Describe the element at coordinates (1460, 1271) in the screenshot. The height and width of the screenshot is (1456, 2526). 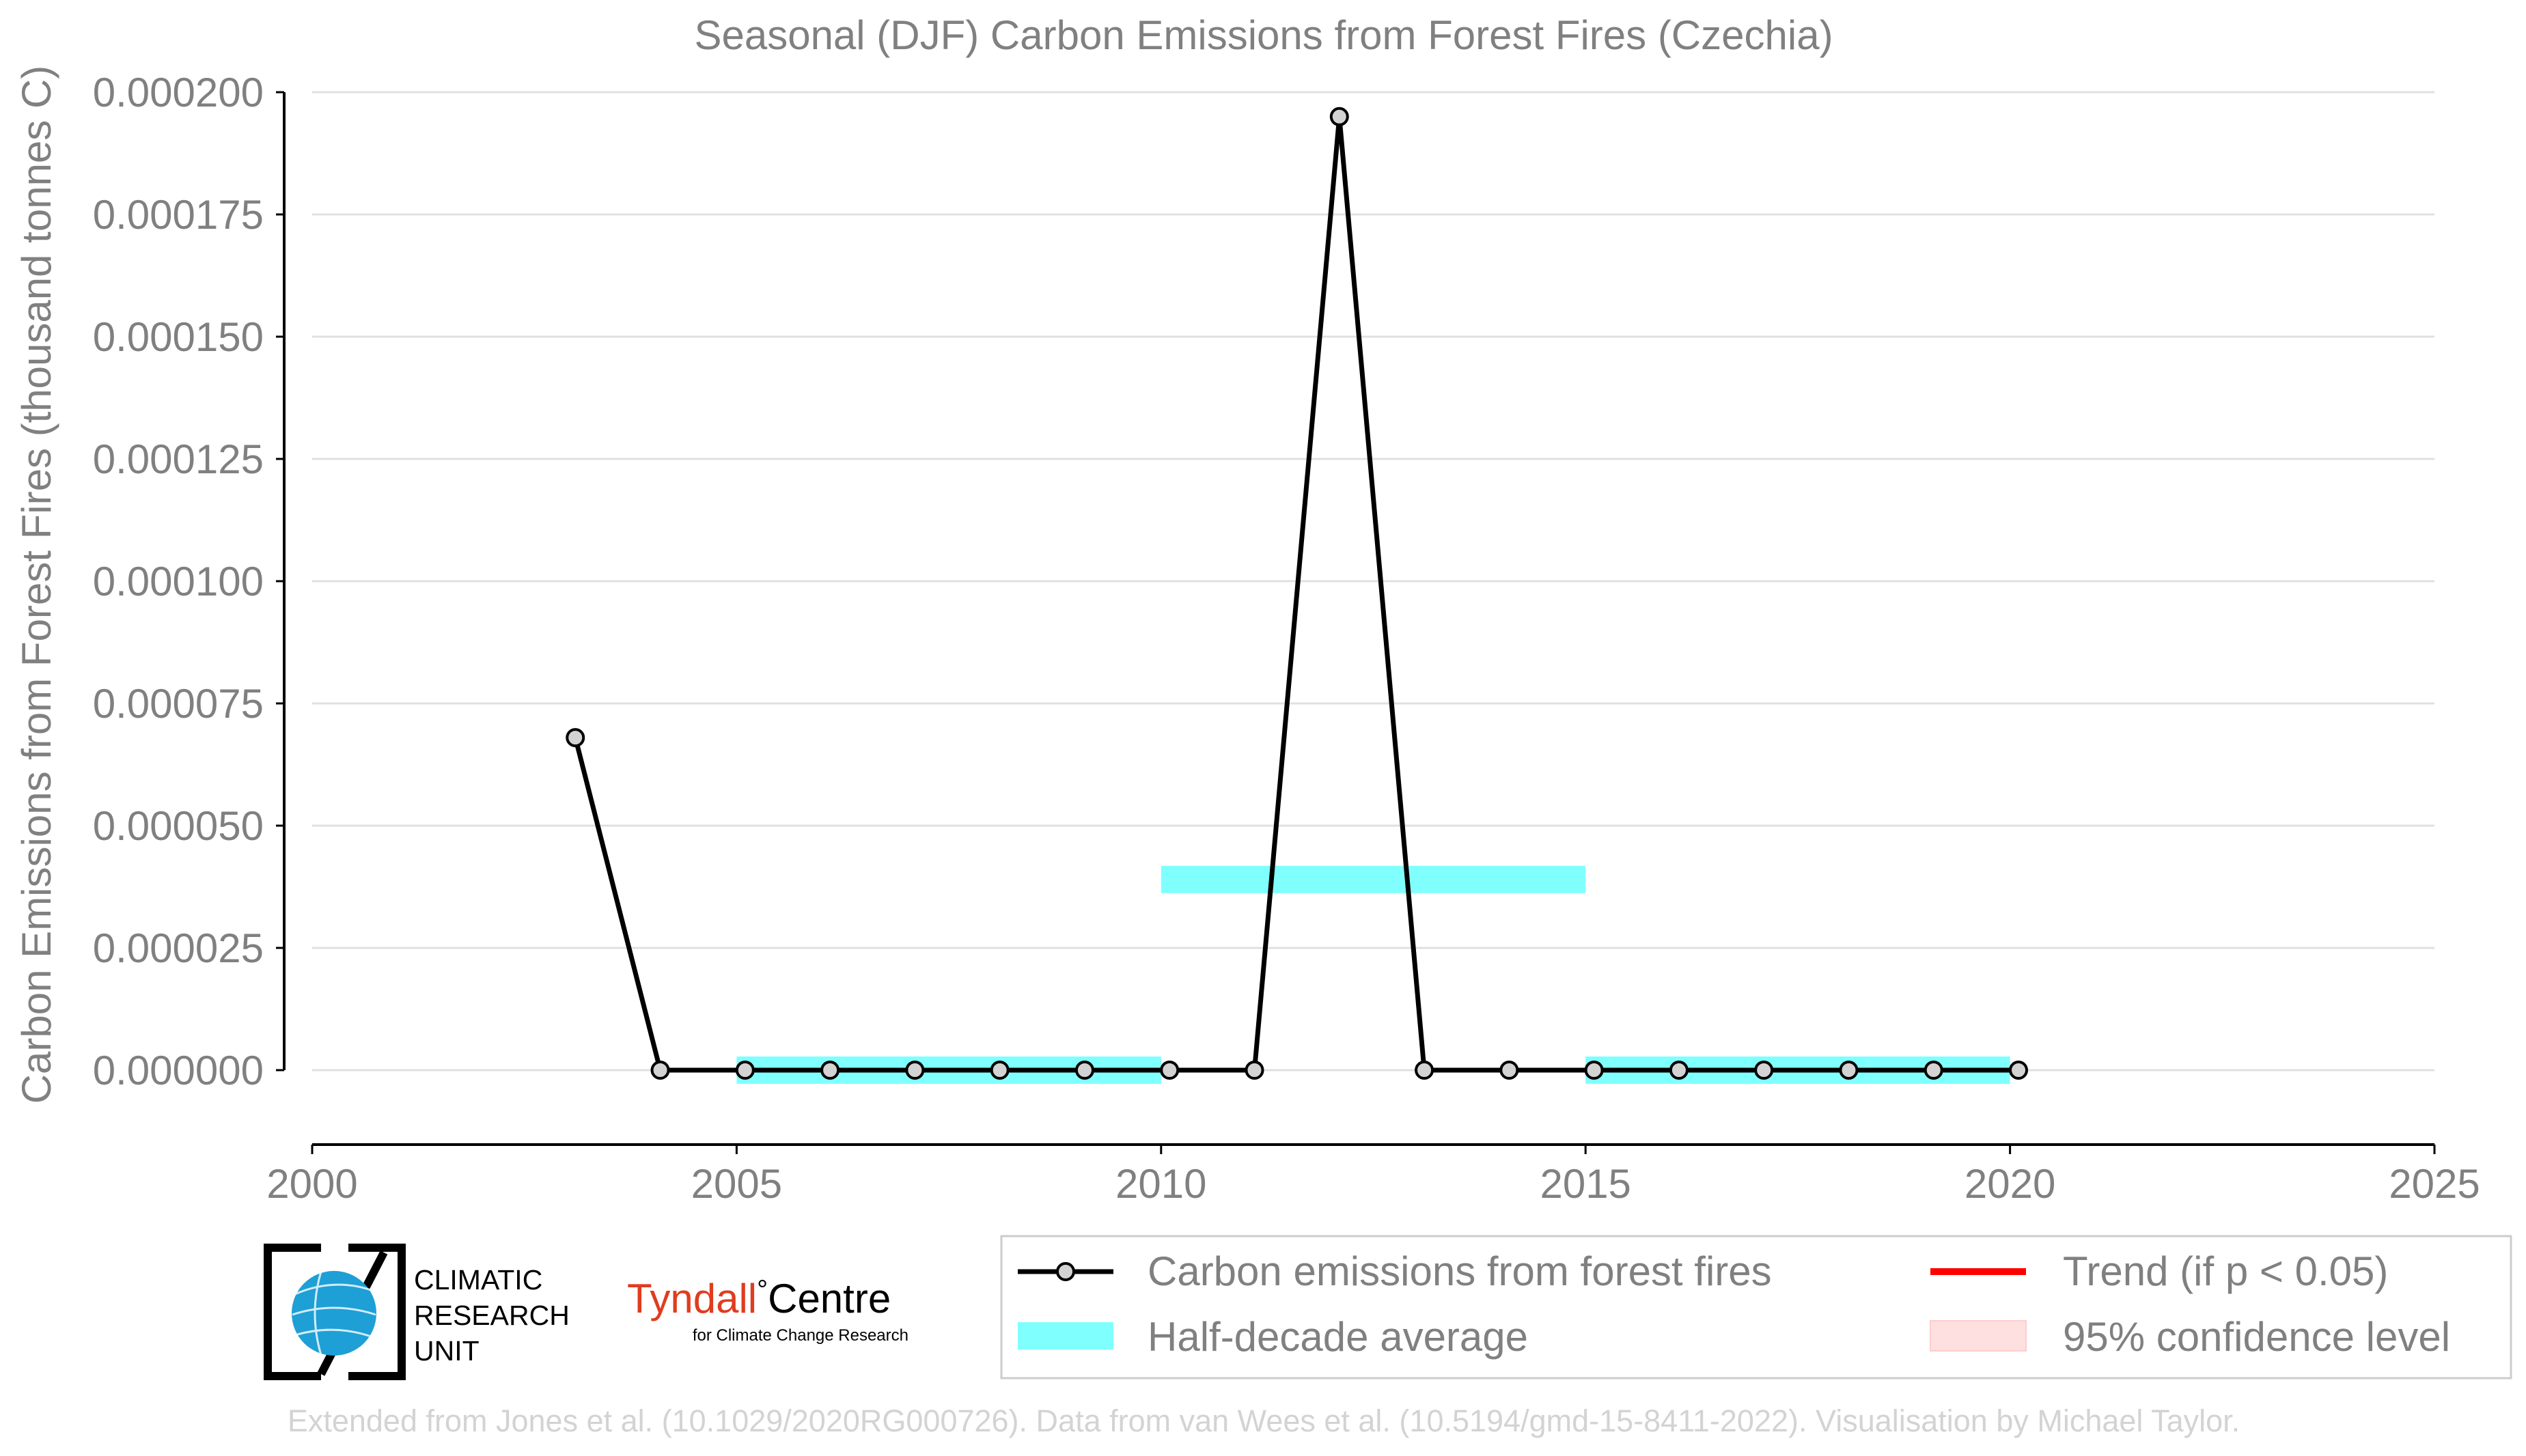
I see `legend-label-carbon-emissions: Carbon emissions from forest fires` at that location.